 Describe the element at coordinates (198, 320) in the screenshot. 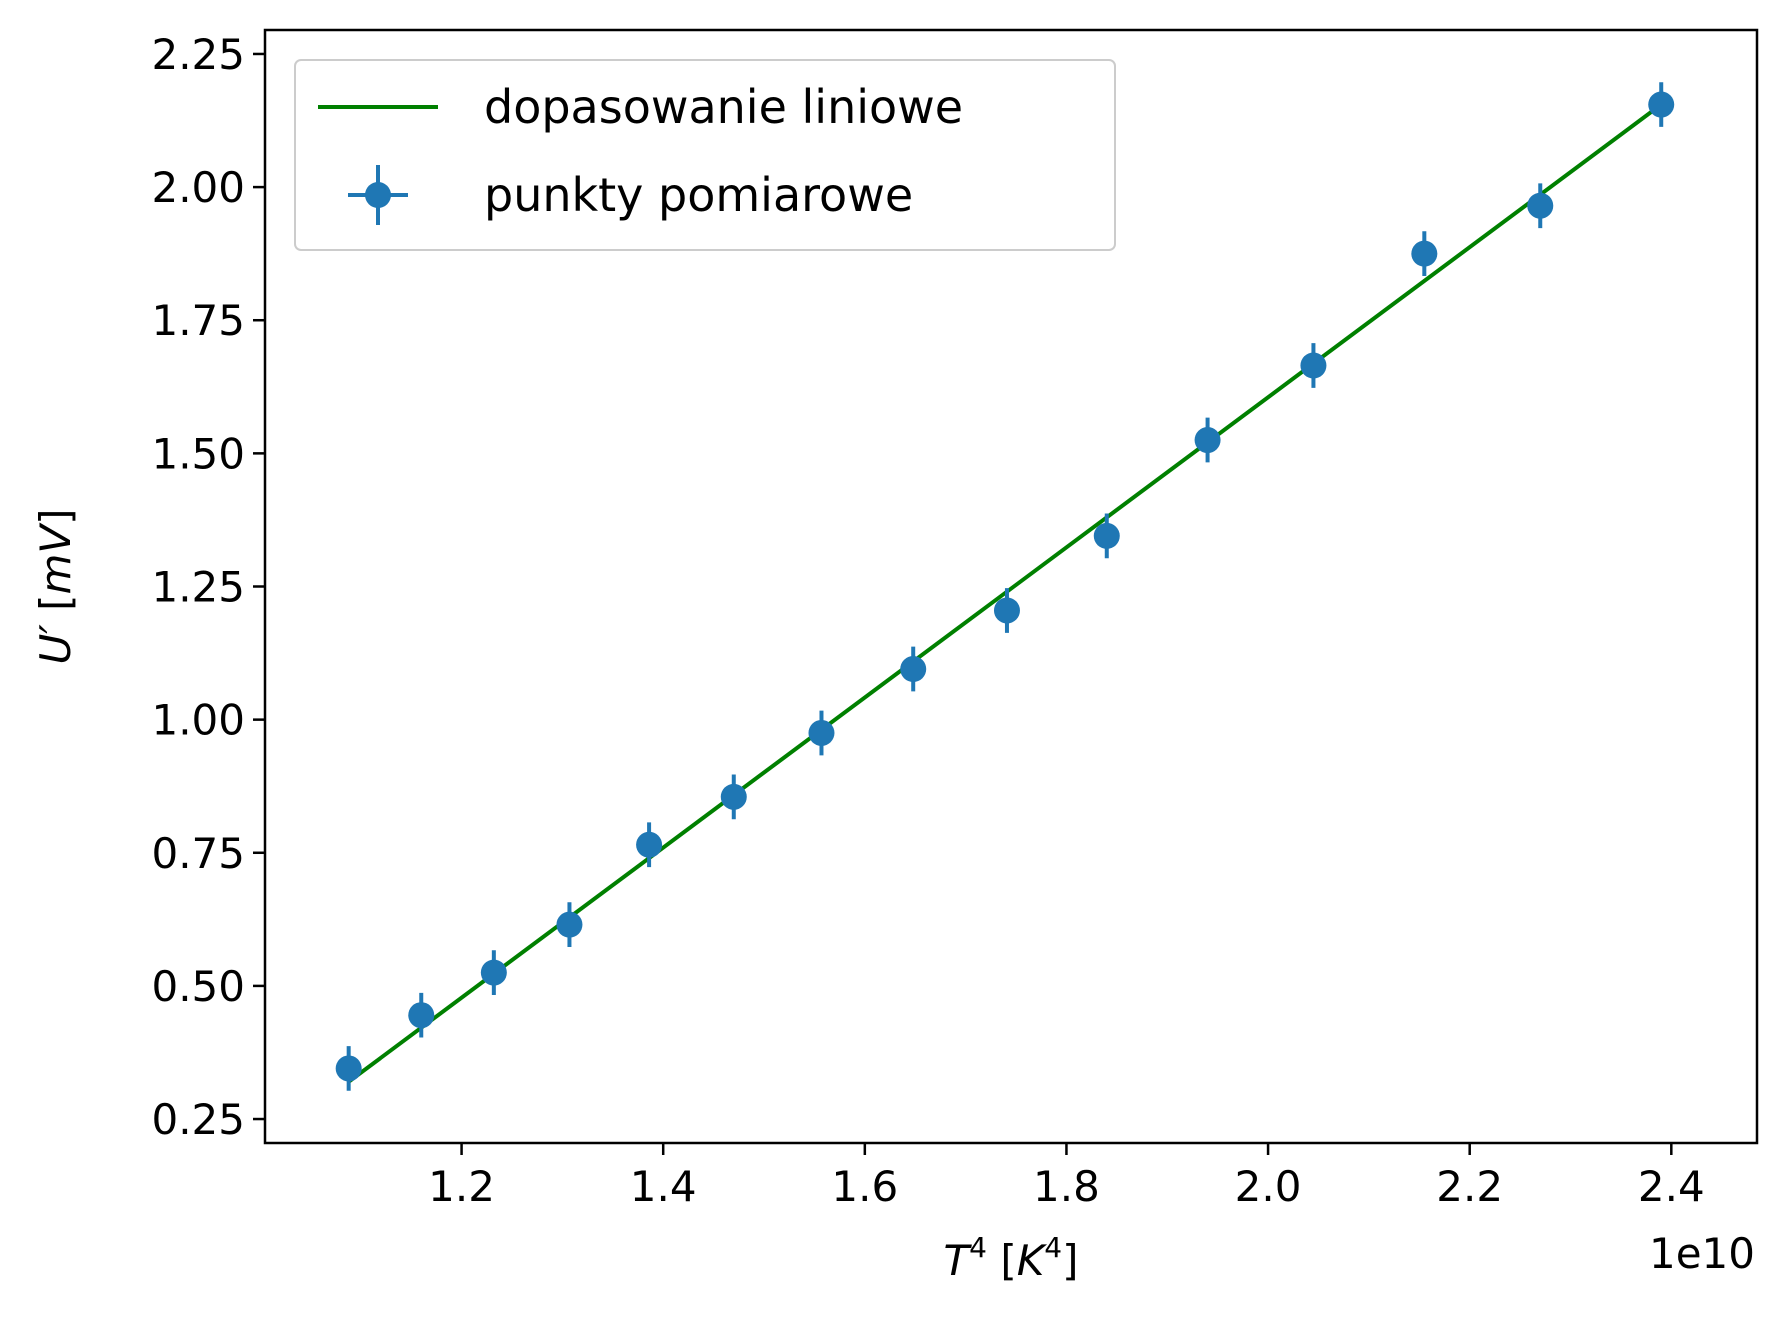

I see `y-tick-label: 1.75` at that location.